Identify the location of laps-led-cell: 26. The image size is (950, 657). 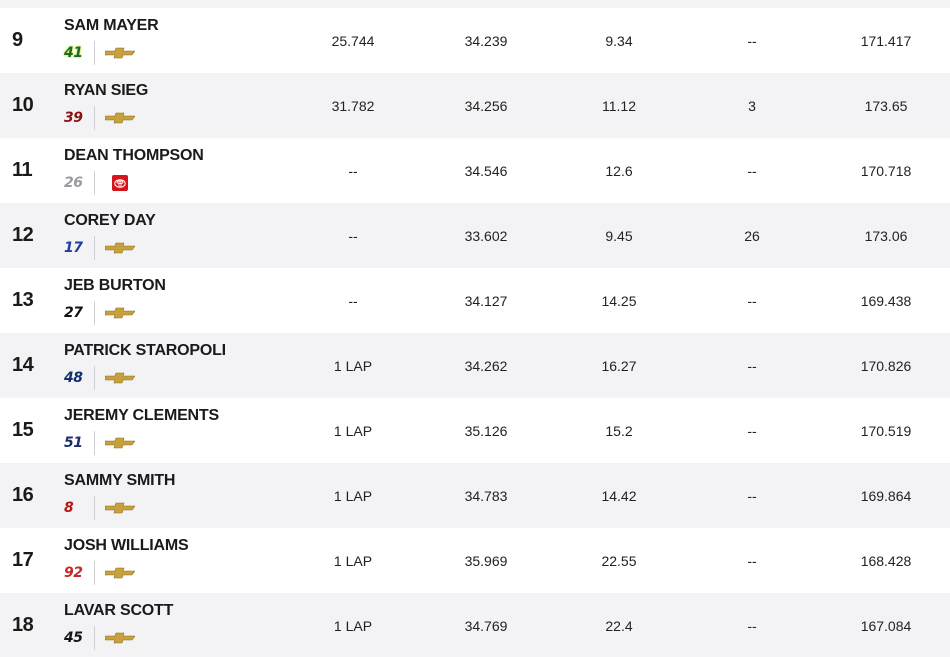
(752, 235).